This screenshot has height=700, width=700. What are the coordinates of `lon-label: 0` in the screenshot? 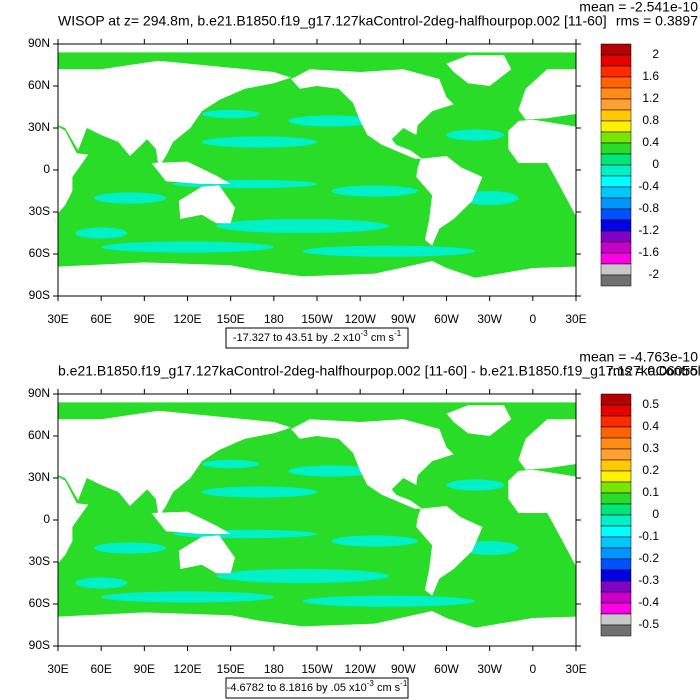 It's located at (532, 319).